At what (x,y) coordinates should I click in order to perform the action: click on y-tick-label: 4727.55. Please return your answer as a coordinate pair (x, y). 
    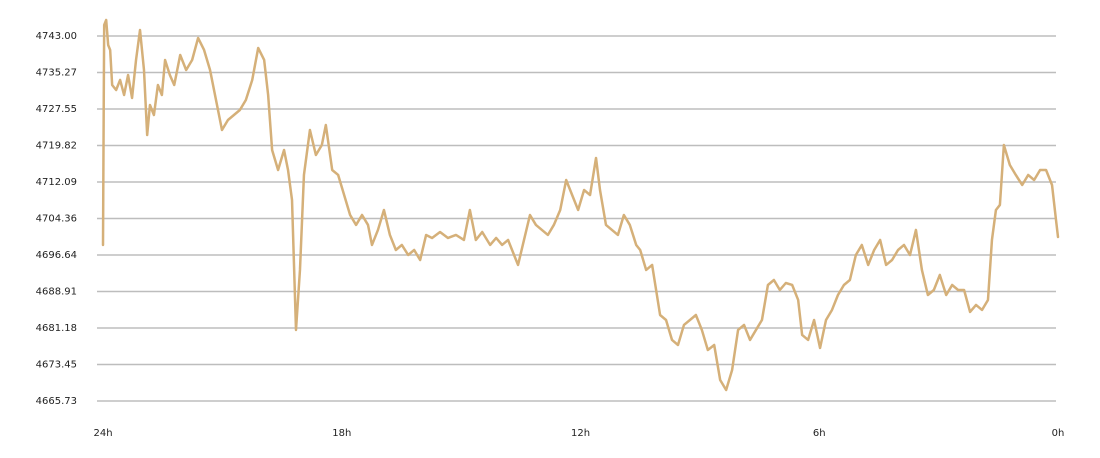
    Looking at the image, I should click on (56, 109).